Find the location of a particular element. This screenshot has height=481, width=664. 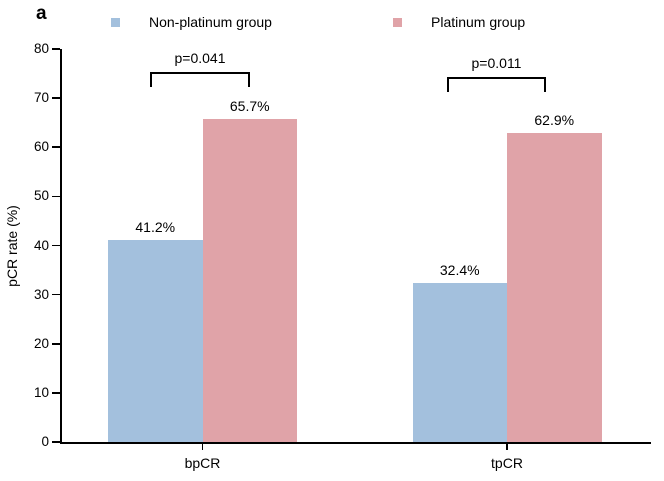

y-tick-label: 30 is located at coordinates (41, 294).